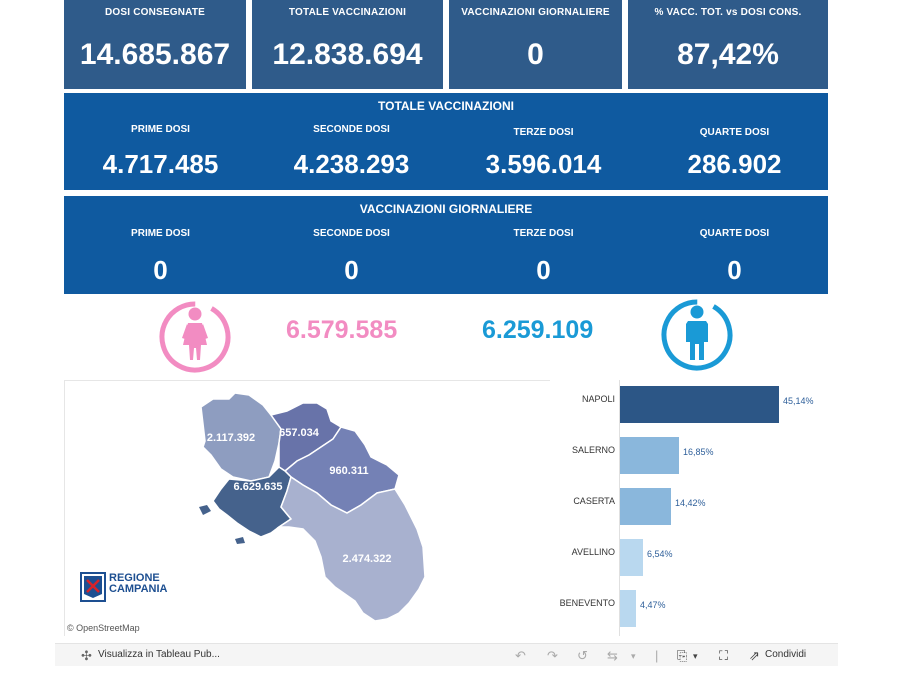 This screenshot has height=688, width=910. Describe the element at coordinates (619, 508) in the screenshot. I see `bar-axis-line` at that location.